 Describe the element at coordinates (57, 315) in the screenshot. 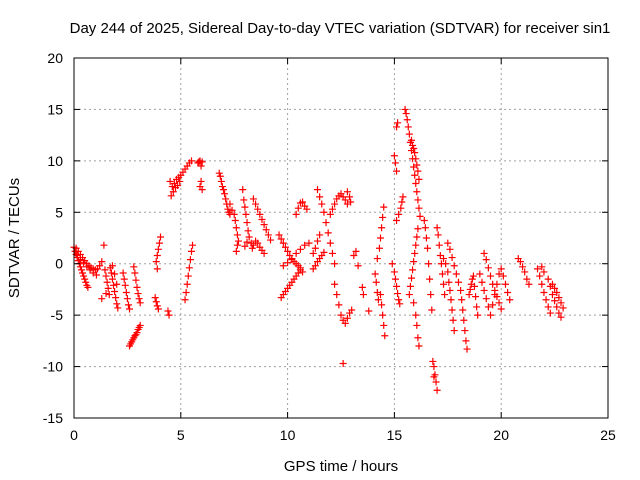

I see `y-tick-label: -5` at that location.